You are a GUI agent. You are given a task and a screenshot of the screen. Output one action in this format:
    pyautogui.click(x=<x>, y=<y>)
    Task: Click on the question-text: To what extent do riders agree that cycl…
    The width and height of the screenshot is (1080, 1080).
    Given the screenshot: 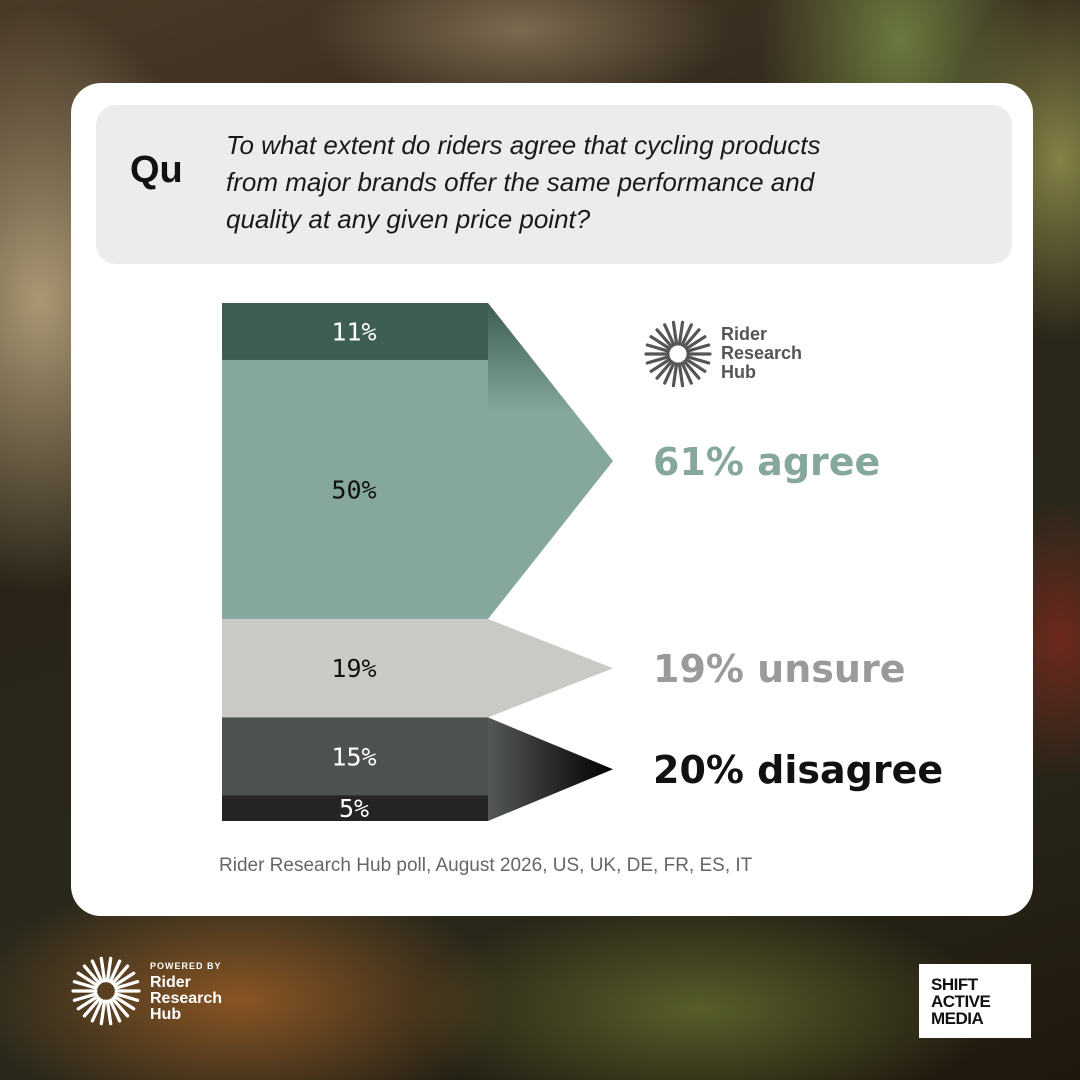 What is the action you would take?
    pyautogui.click(x=576, y=182)
    